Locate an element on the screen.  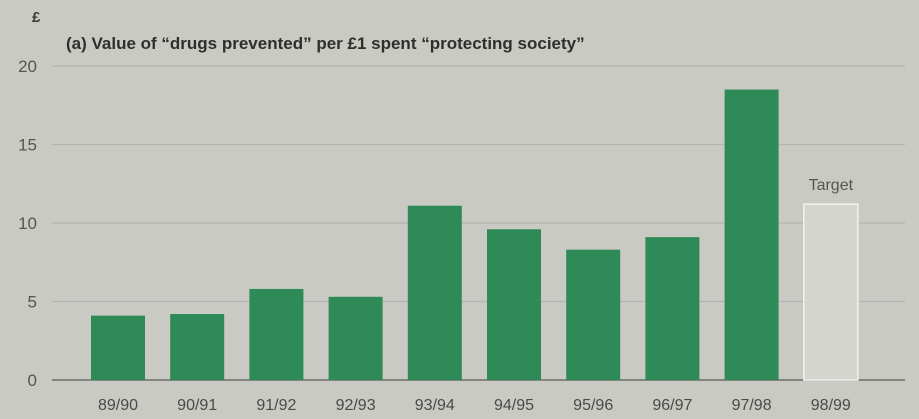
x-tick-label: 96/97 is located at coordinates (672, 405).